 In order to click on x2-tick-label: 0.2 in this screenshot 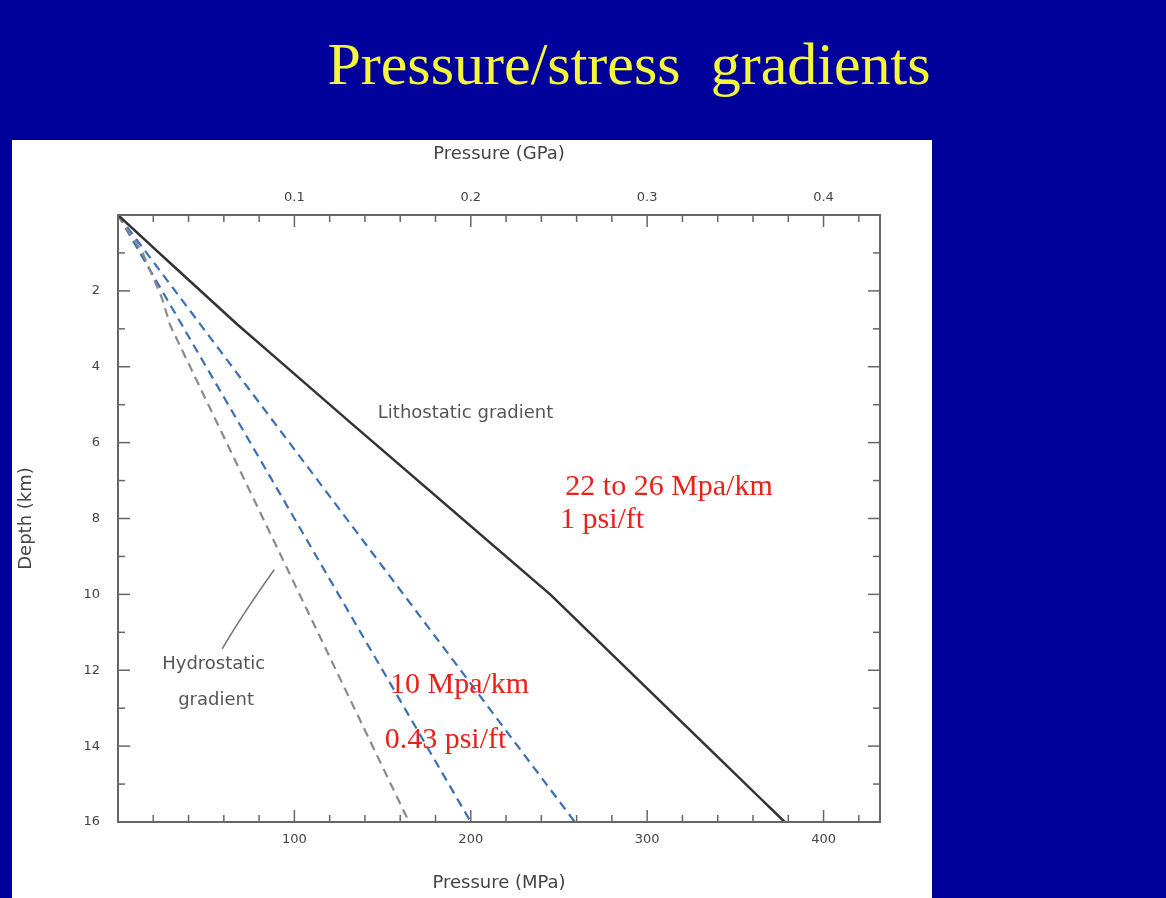, I will do `click(471, 196)`.